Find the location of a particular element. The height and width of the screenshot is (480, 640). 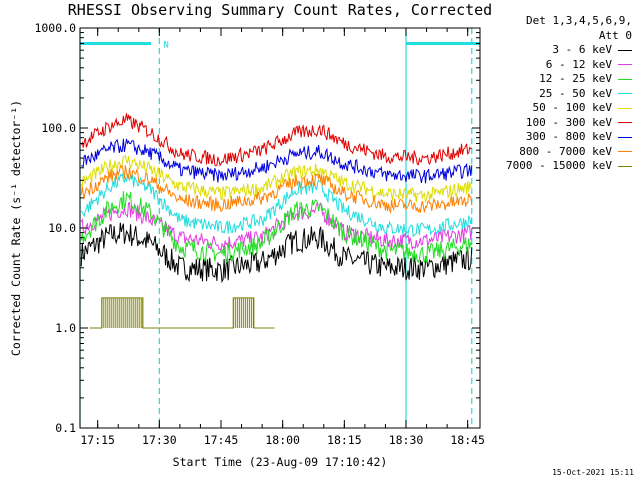

y-tick-label: 1.0 is located at coordinates (65, 328).